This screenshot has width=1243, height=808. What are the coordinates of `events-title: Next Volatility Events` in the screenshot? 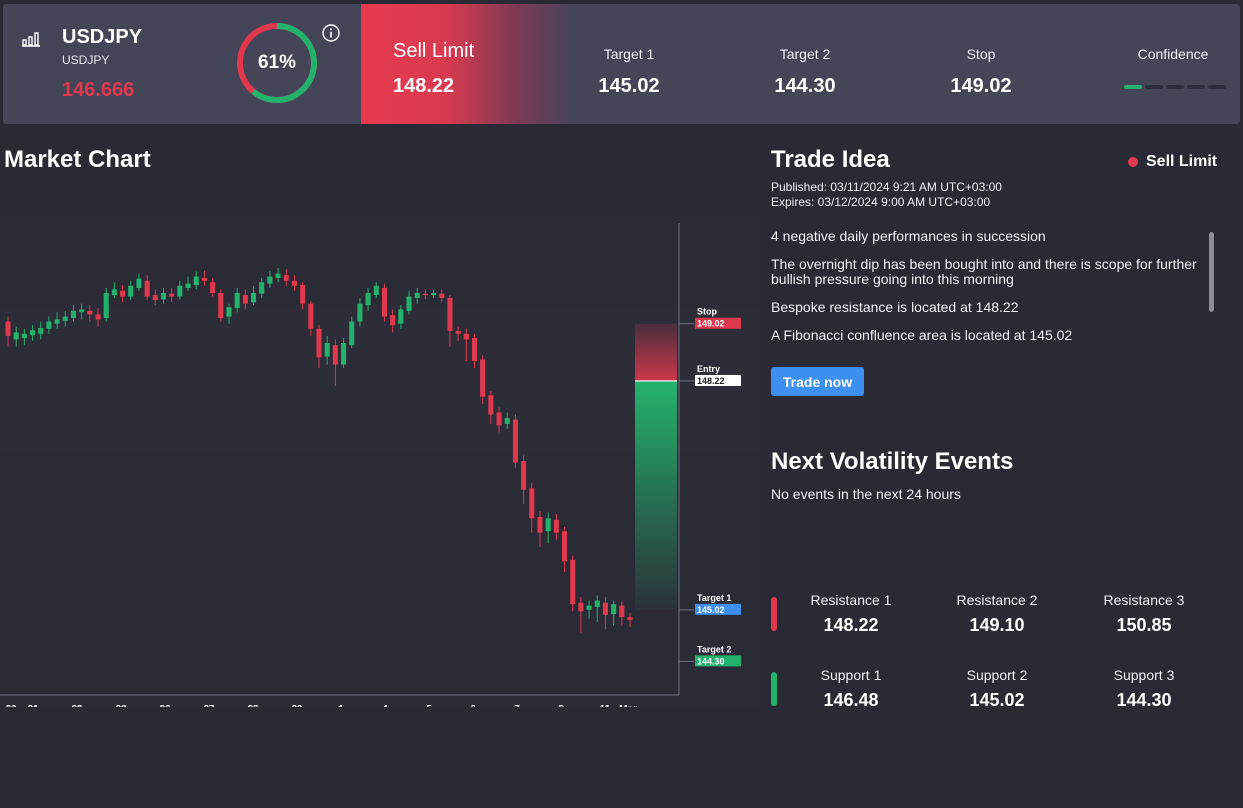 It's located at (892, 461).